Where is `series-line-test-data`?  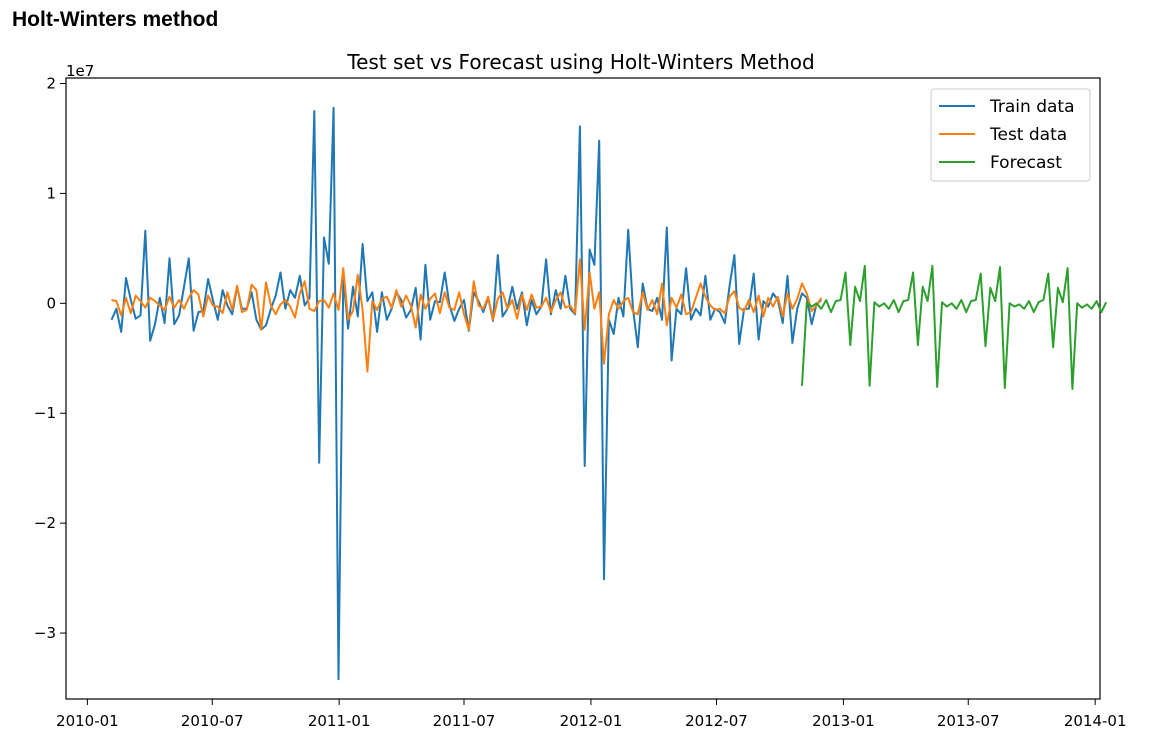 series-line-test-data is located at coordinates (467, 315).